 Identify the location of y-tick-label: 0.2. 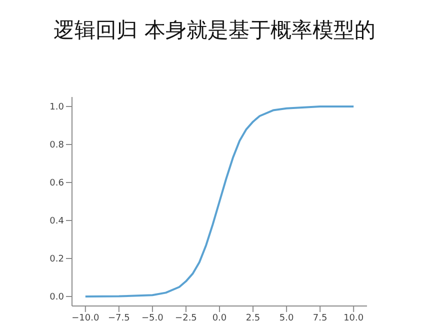
(57, 259).